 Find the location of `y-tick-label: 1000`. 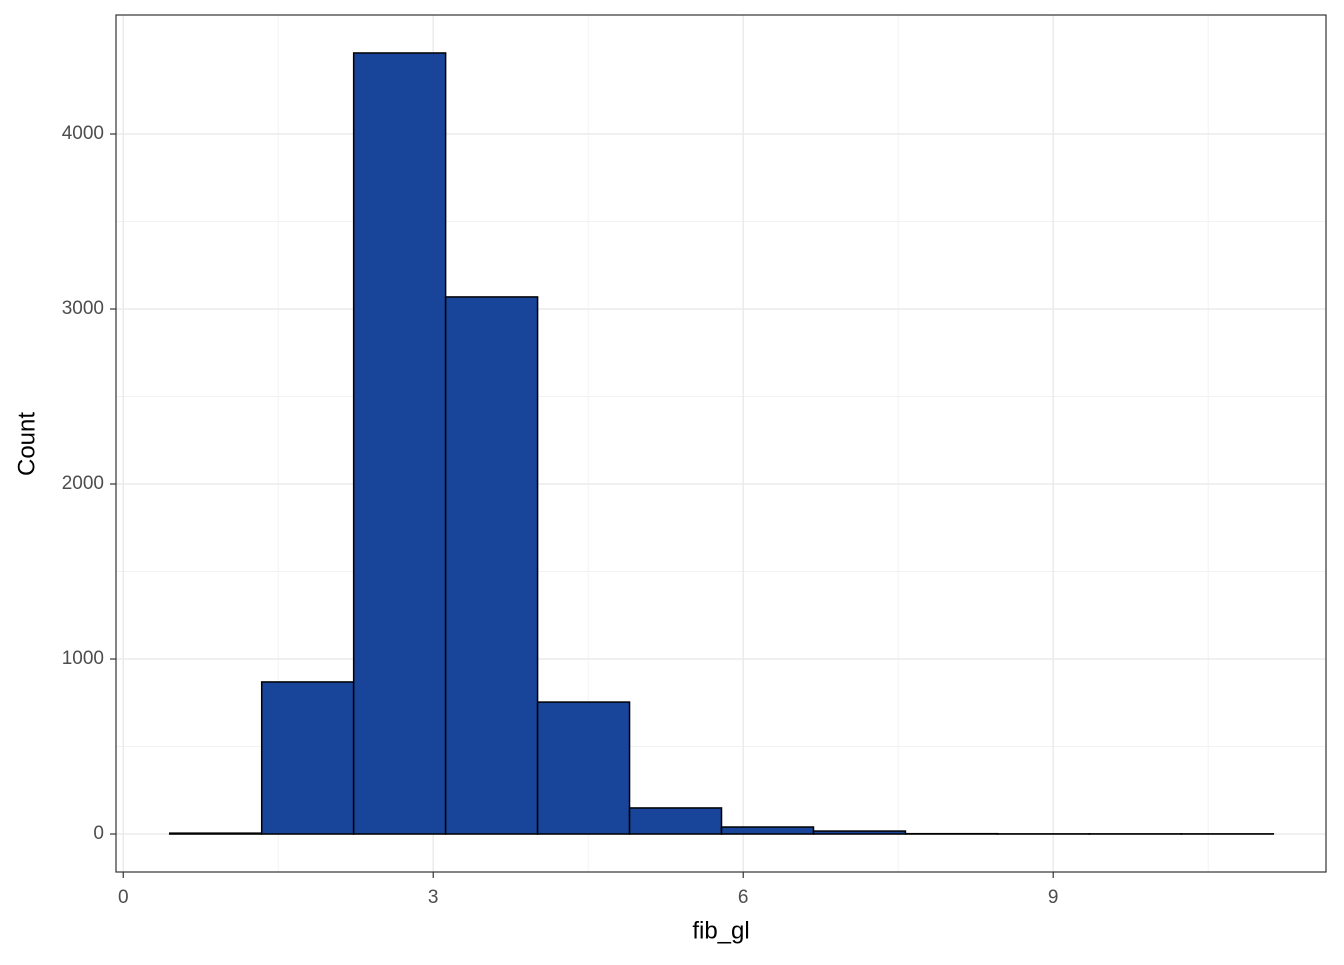

y-tick-label: 1000 is located at coordinates (83, 658).